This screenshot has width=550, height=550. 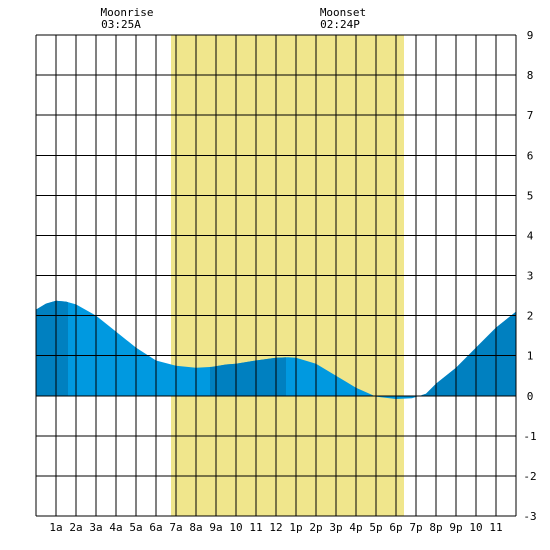 I want to click on y-tick-label: 3, so click(x=530, y=276).